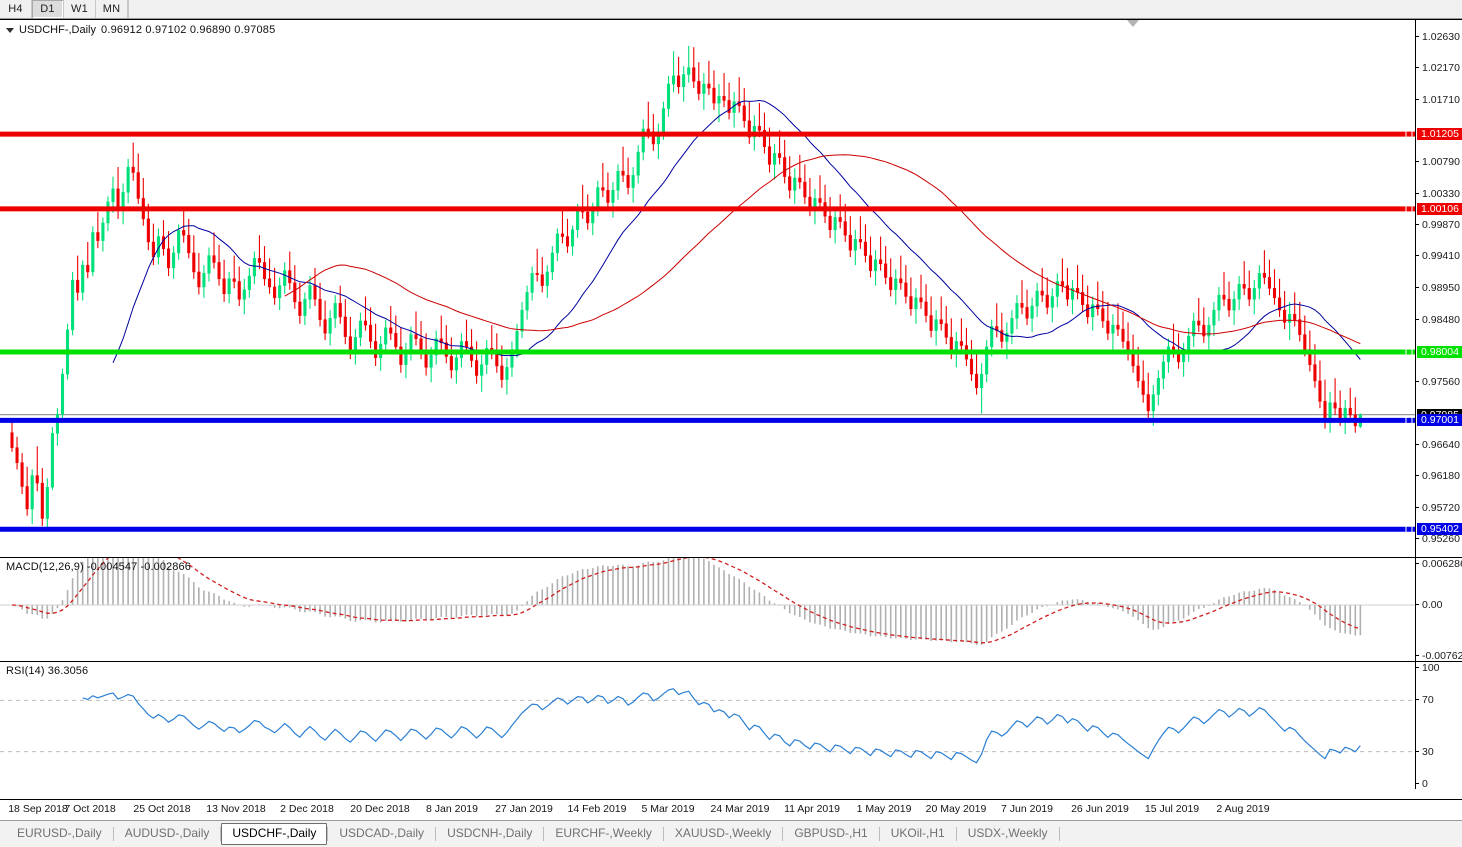  Describe the element at coordinates (59, 833) in the screenshot. I see `symbol-tab-eurusd-daily: EURUSD-,Daily` at that location.